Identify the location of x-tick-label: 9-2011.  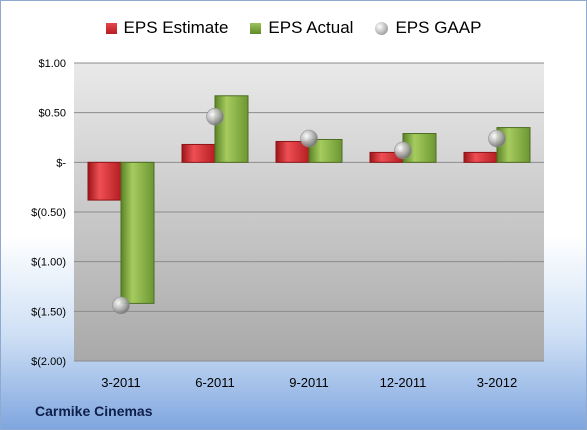
(309, 382).